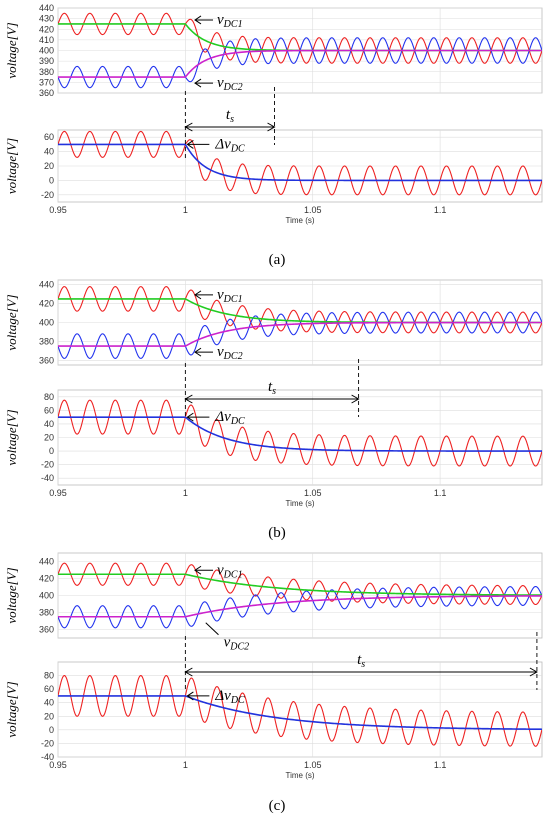 The width and height of the screenshot is (550, 820). Describe the element at coordinates (190, 417) in the screenshot. I see `delta-arrow-1-head` at that location.